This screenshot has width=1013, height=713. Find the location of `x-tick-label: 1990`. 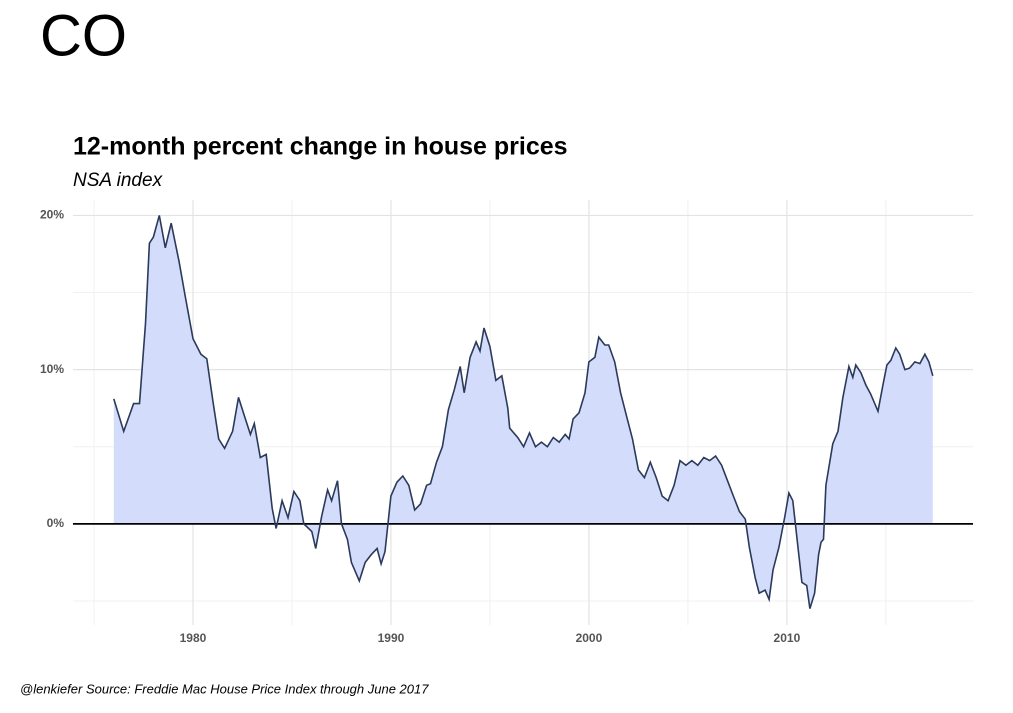

x-tick-label: 1990 is located at coordinates (391, 638).